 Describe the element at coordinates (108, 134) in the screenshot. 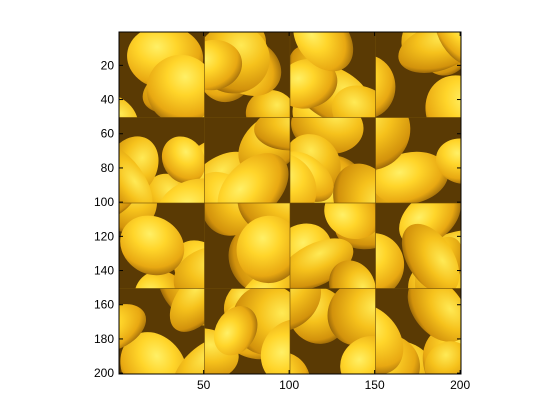

I see `y-tick-label: 60` at that location.